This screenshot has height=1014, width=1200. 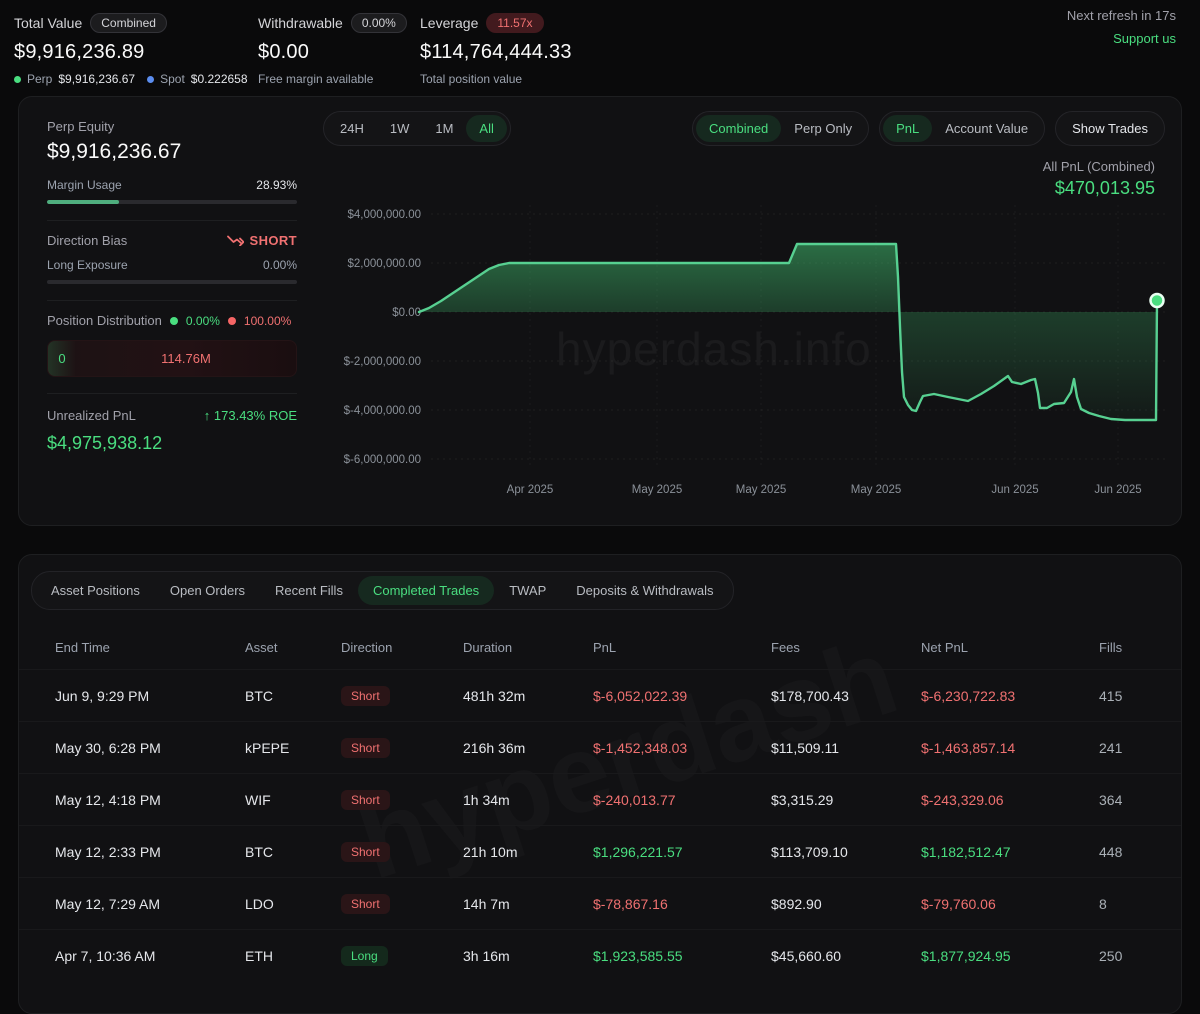 What do you see at coordinates (494, 747) in the screenshot?
I see `cell-duration: 216h 36m` at bounding box center [494, 747].